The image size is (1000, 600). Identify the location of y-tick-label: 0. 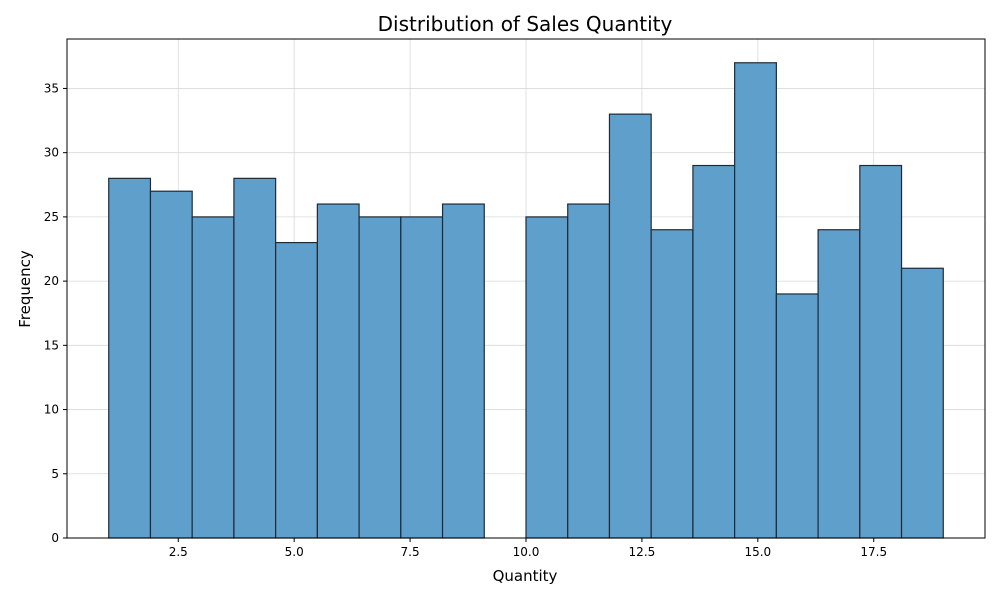
(55, 538).